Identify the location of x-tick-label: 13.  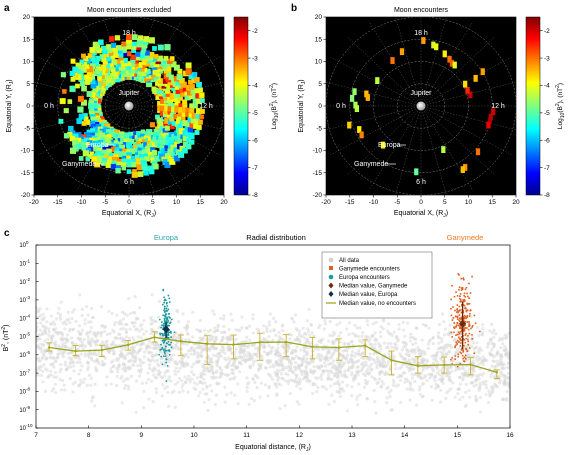
(352, 435).